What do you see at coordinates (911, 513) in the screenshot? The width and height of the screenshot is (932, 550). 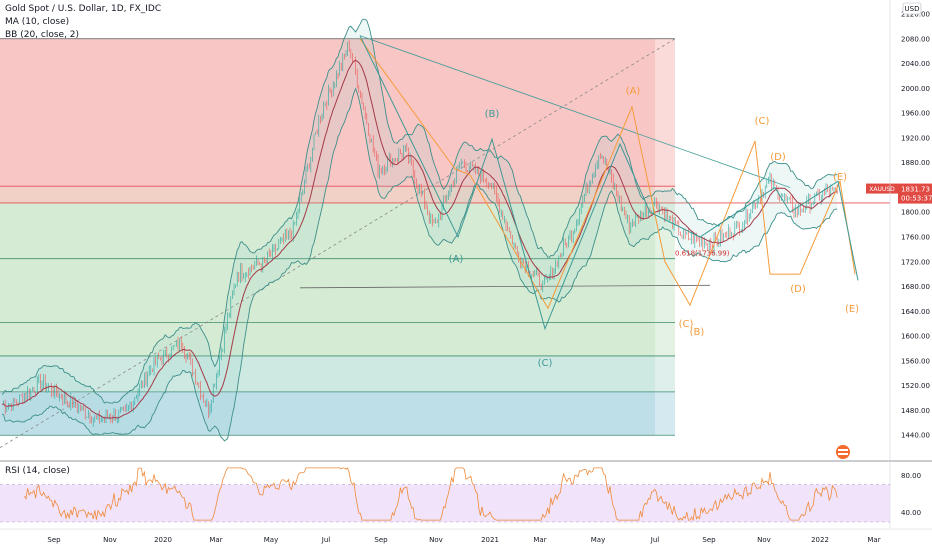 I see `rsi-tick-label: 40.00` at bounding box center [911, 513].